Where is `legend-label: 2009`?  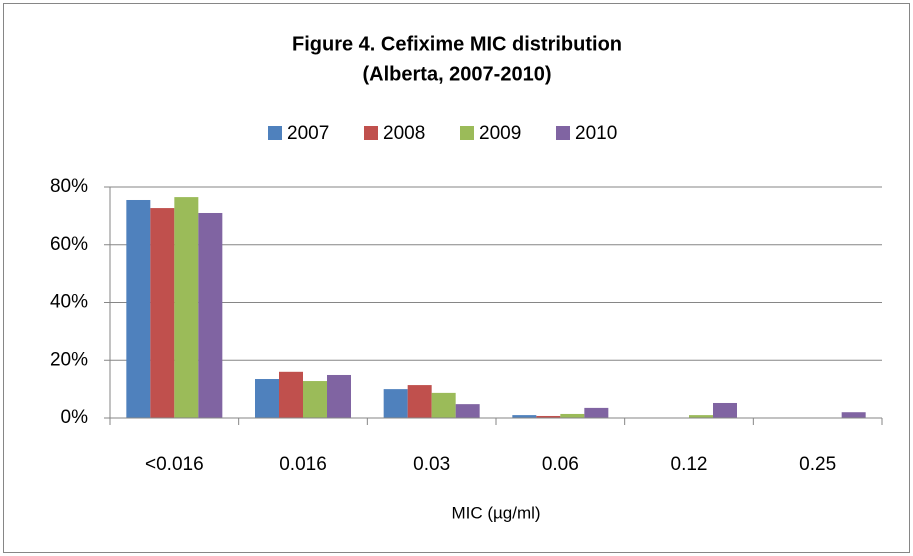
legend-label: 2009 is located at coordinates (500, 133).